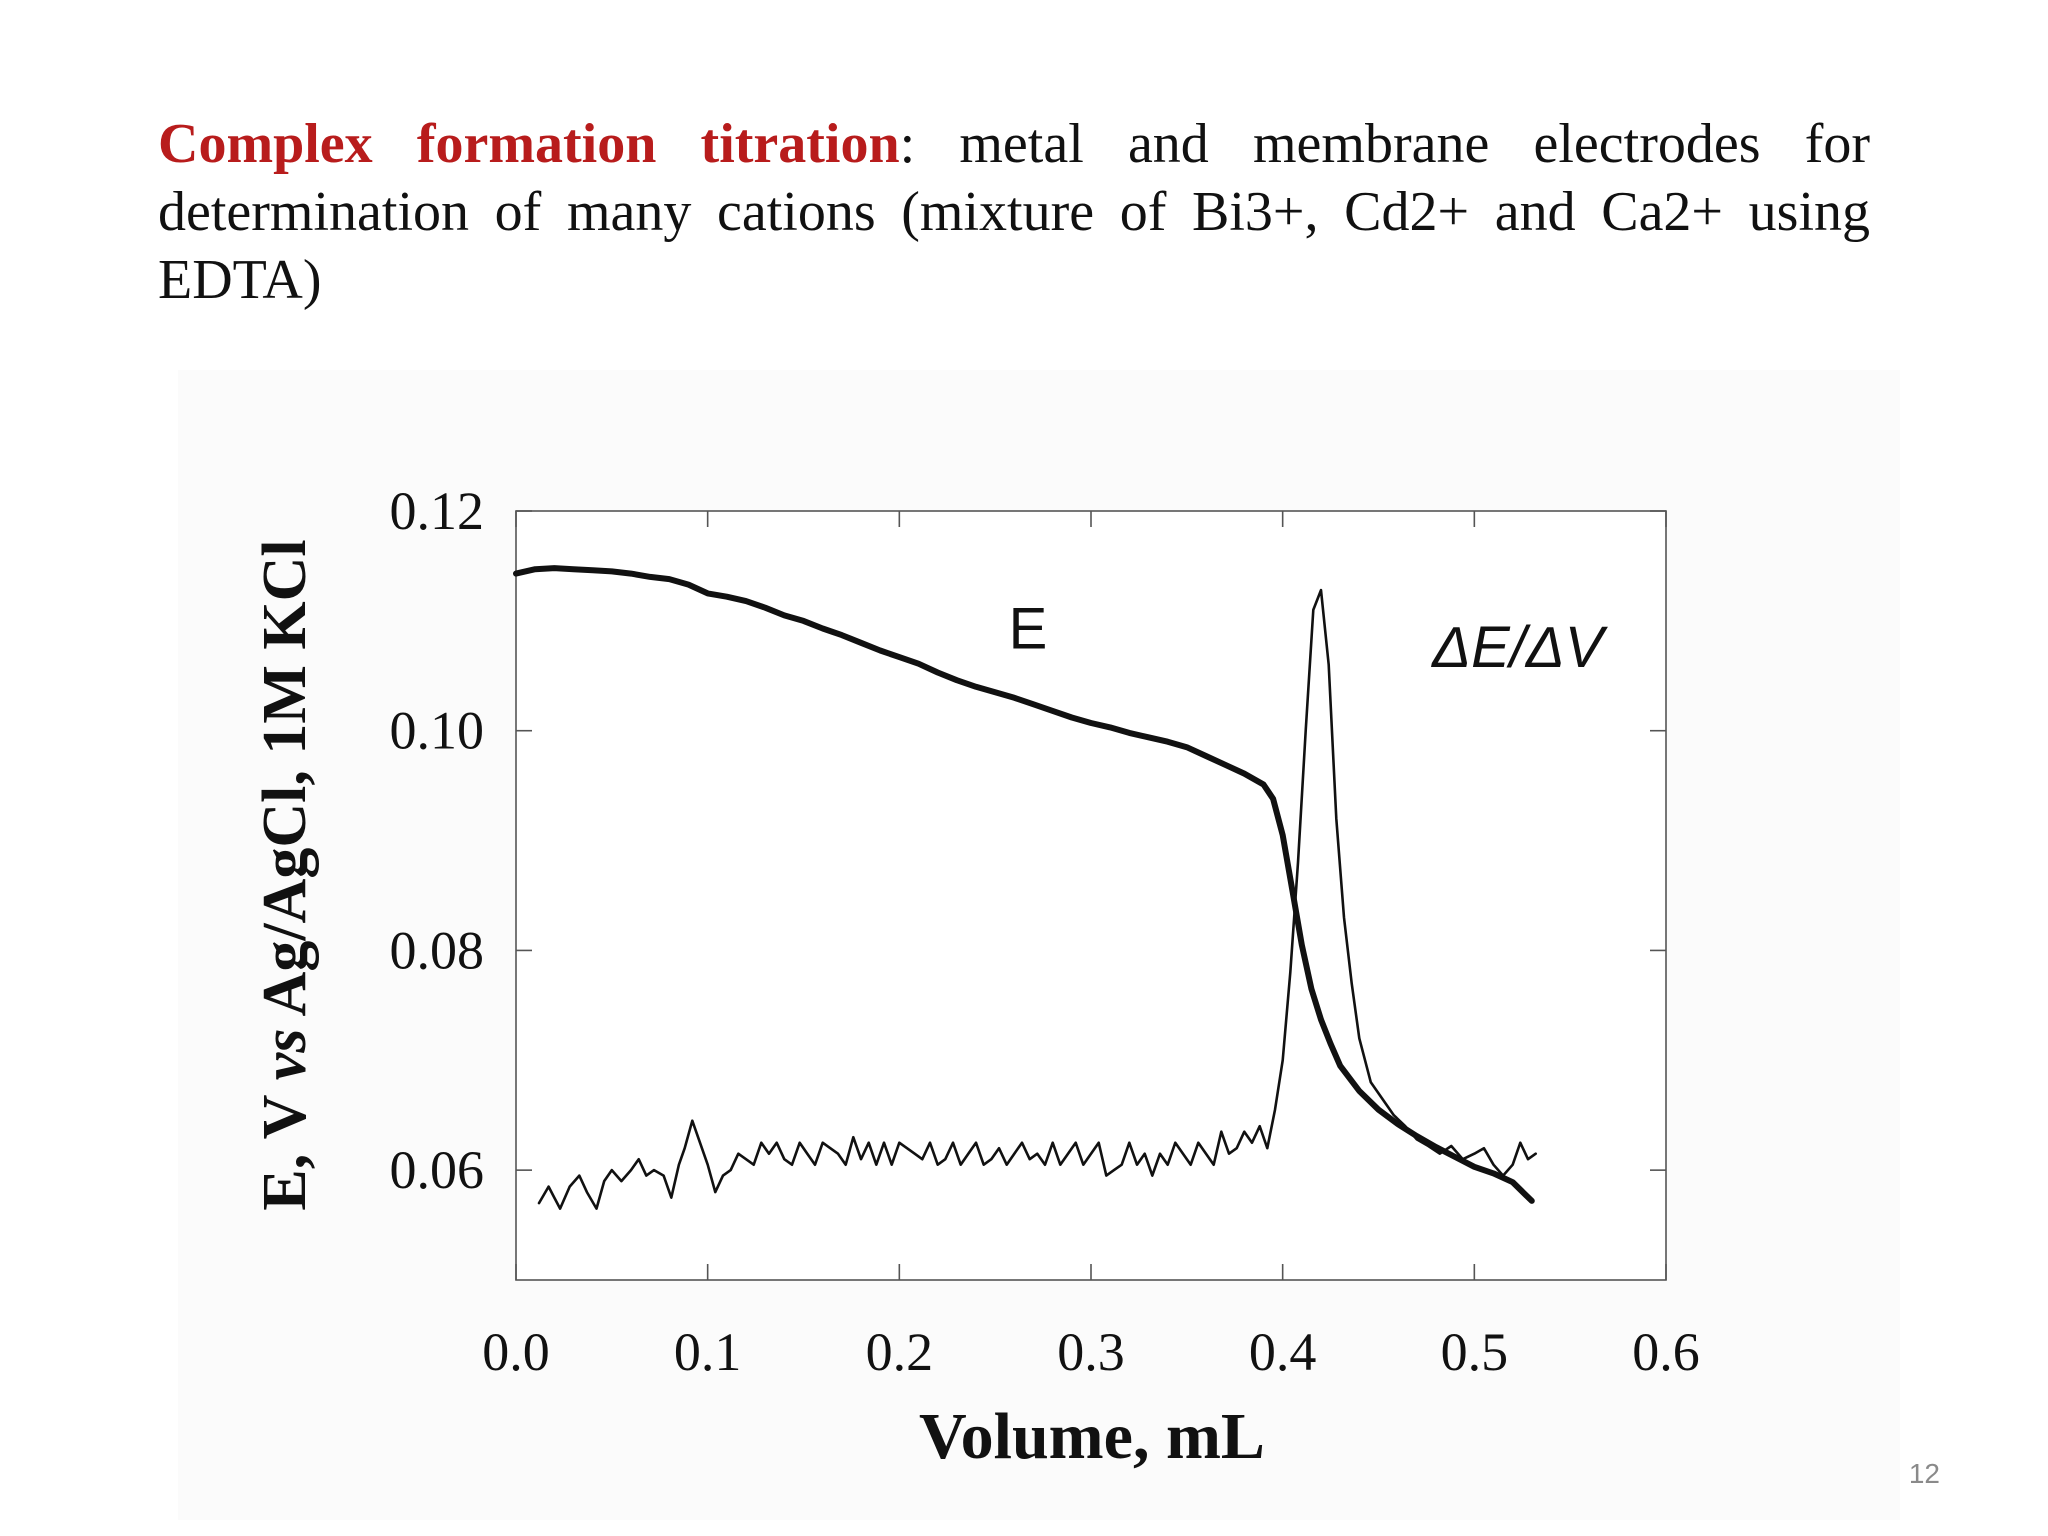 The image size is (2048, 1536). Describe the element at coordinates (1309, 638) in the screenshot. I see `chart-labels: E ΔE/ΔV` at that location.